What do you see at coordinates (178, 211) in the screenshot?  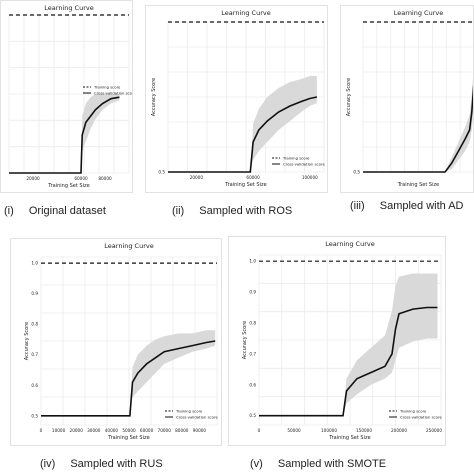 I see `caption-number: (ii)` at bounding box center [178, 211].